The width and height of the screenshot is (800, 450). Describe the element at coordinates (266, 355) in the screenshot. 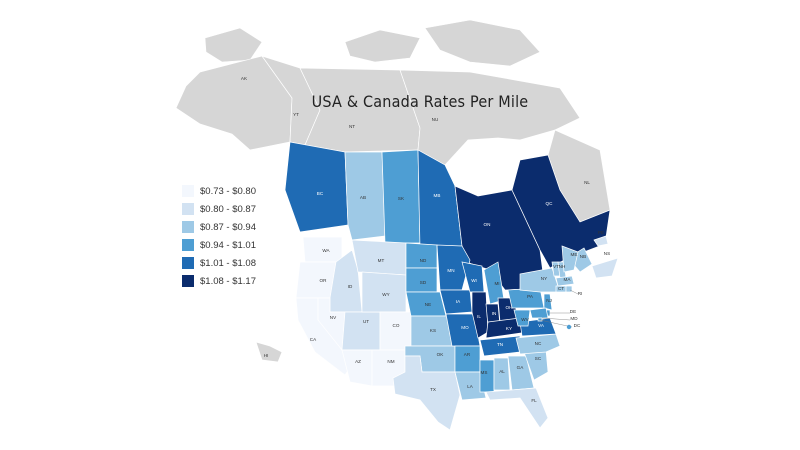

I see `region-label-hi: HI` at that location.